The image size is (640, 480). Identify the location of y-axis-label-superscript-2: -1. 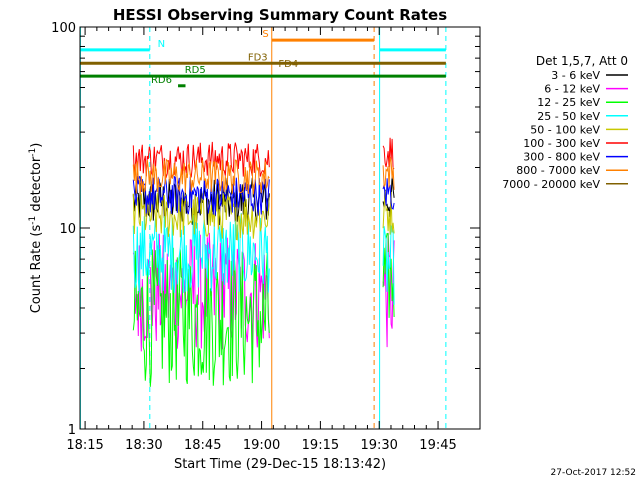
(33, 152).